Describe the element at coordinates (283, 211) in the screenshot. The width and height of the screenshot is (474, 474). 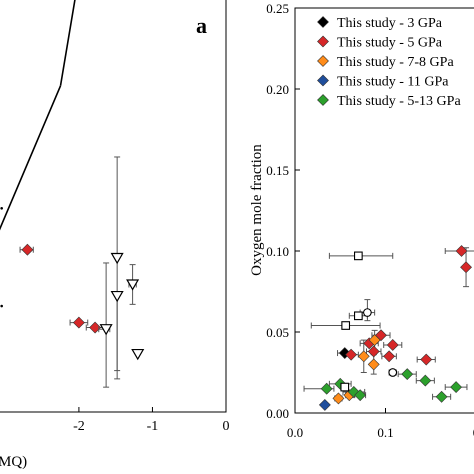
I see `panel-b-y-ticks: 0.00 0.05 0.10 0.15 0.20 0.25` at that location.